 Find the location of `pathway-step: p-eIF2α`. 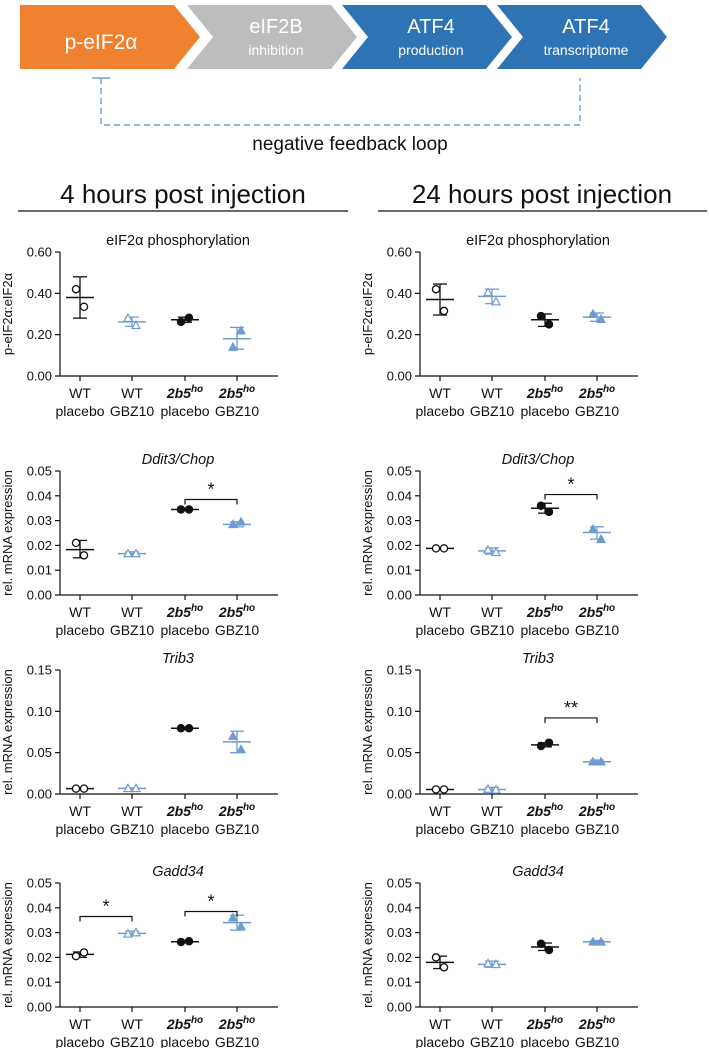

pathway-step: p-eIF2α is located at coordinates (110, 37).